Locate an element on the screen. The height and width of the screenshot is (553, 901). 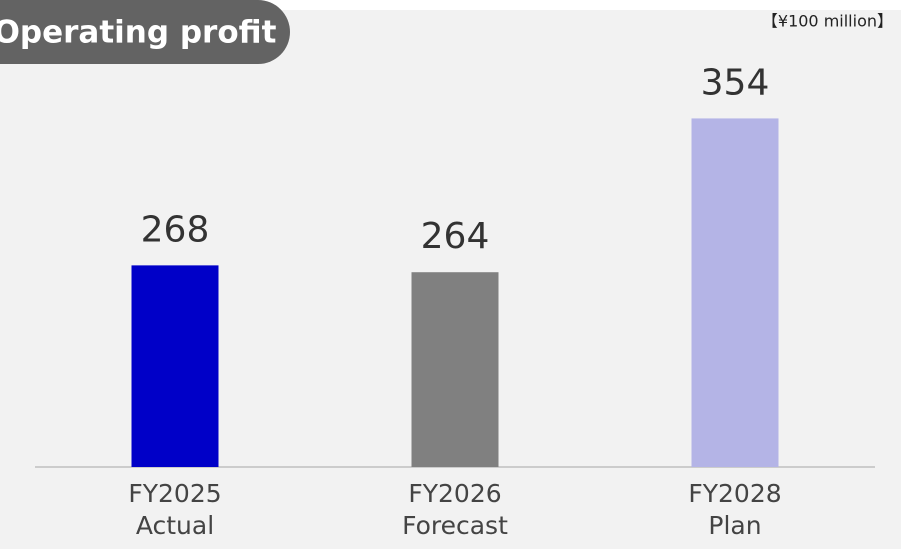
x-tick-label: FY2028 is located at coordinates (734, 493).